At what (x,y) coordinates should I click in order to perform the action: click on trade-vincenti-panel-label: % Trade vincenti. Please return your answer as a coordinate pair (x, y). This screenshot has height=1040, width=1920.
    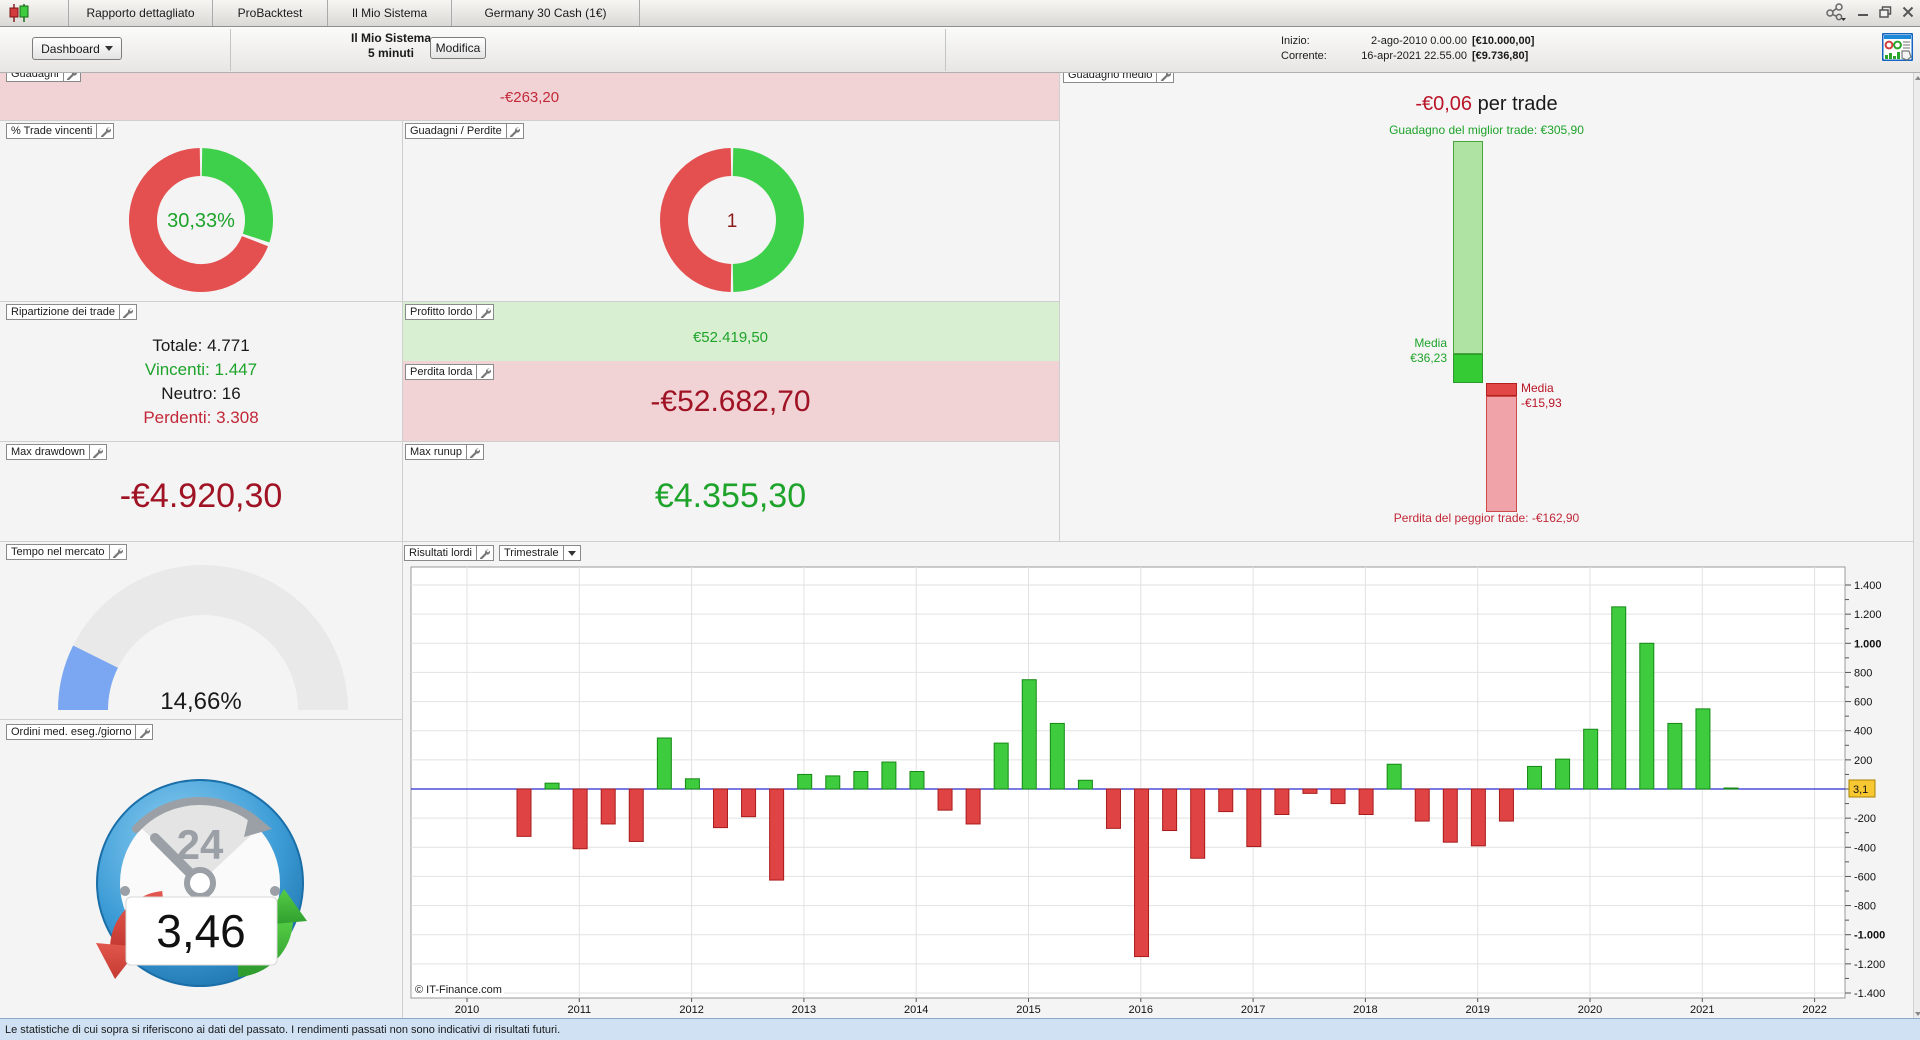
    Looking at the image, I should click on (60, 131).